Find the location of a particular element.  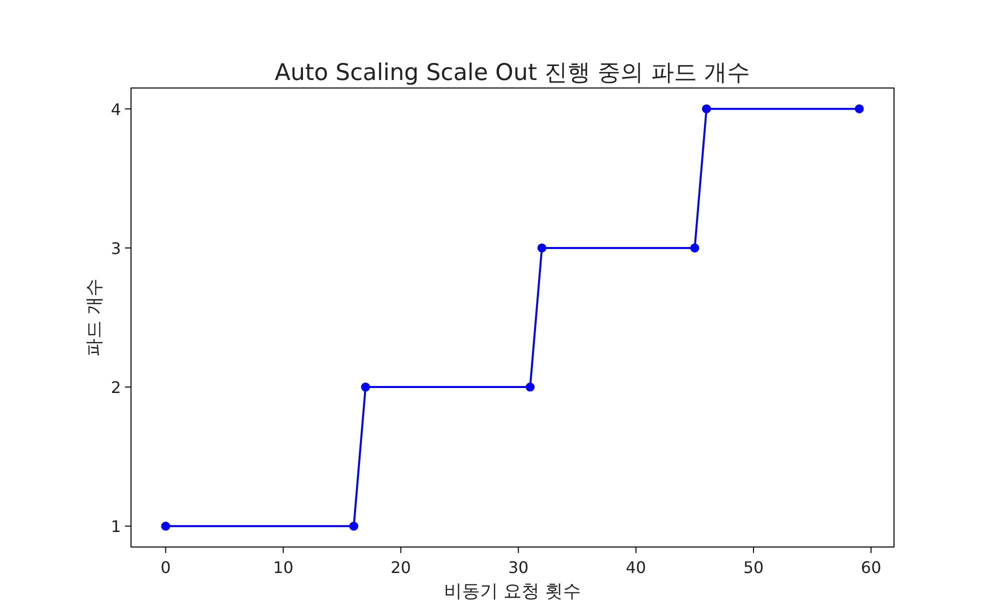

x-tick-label: 0 is located at coordinates (165, 567).